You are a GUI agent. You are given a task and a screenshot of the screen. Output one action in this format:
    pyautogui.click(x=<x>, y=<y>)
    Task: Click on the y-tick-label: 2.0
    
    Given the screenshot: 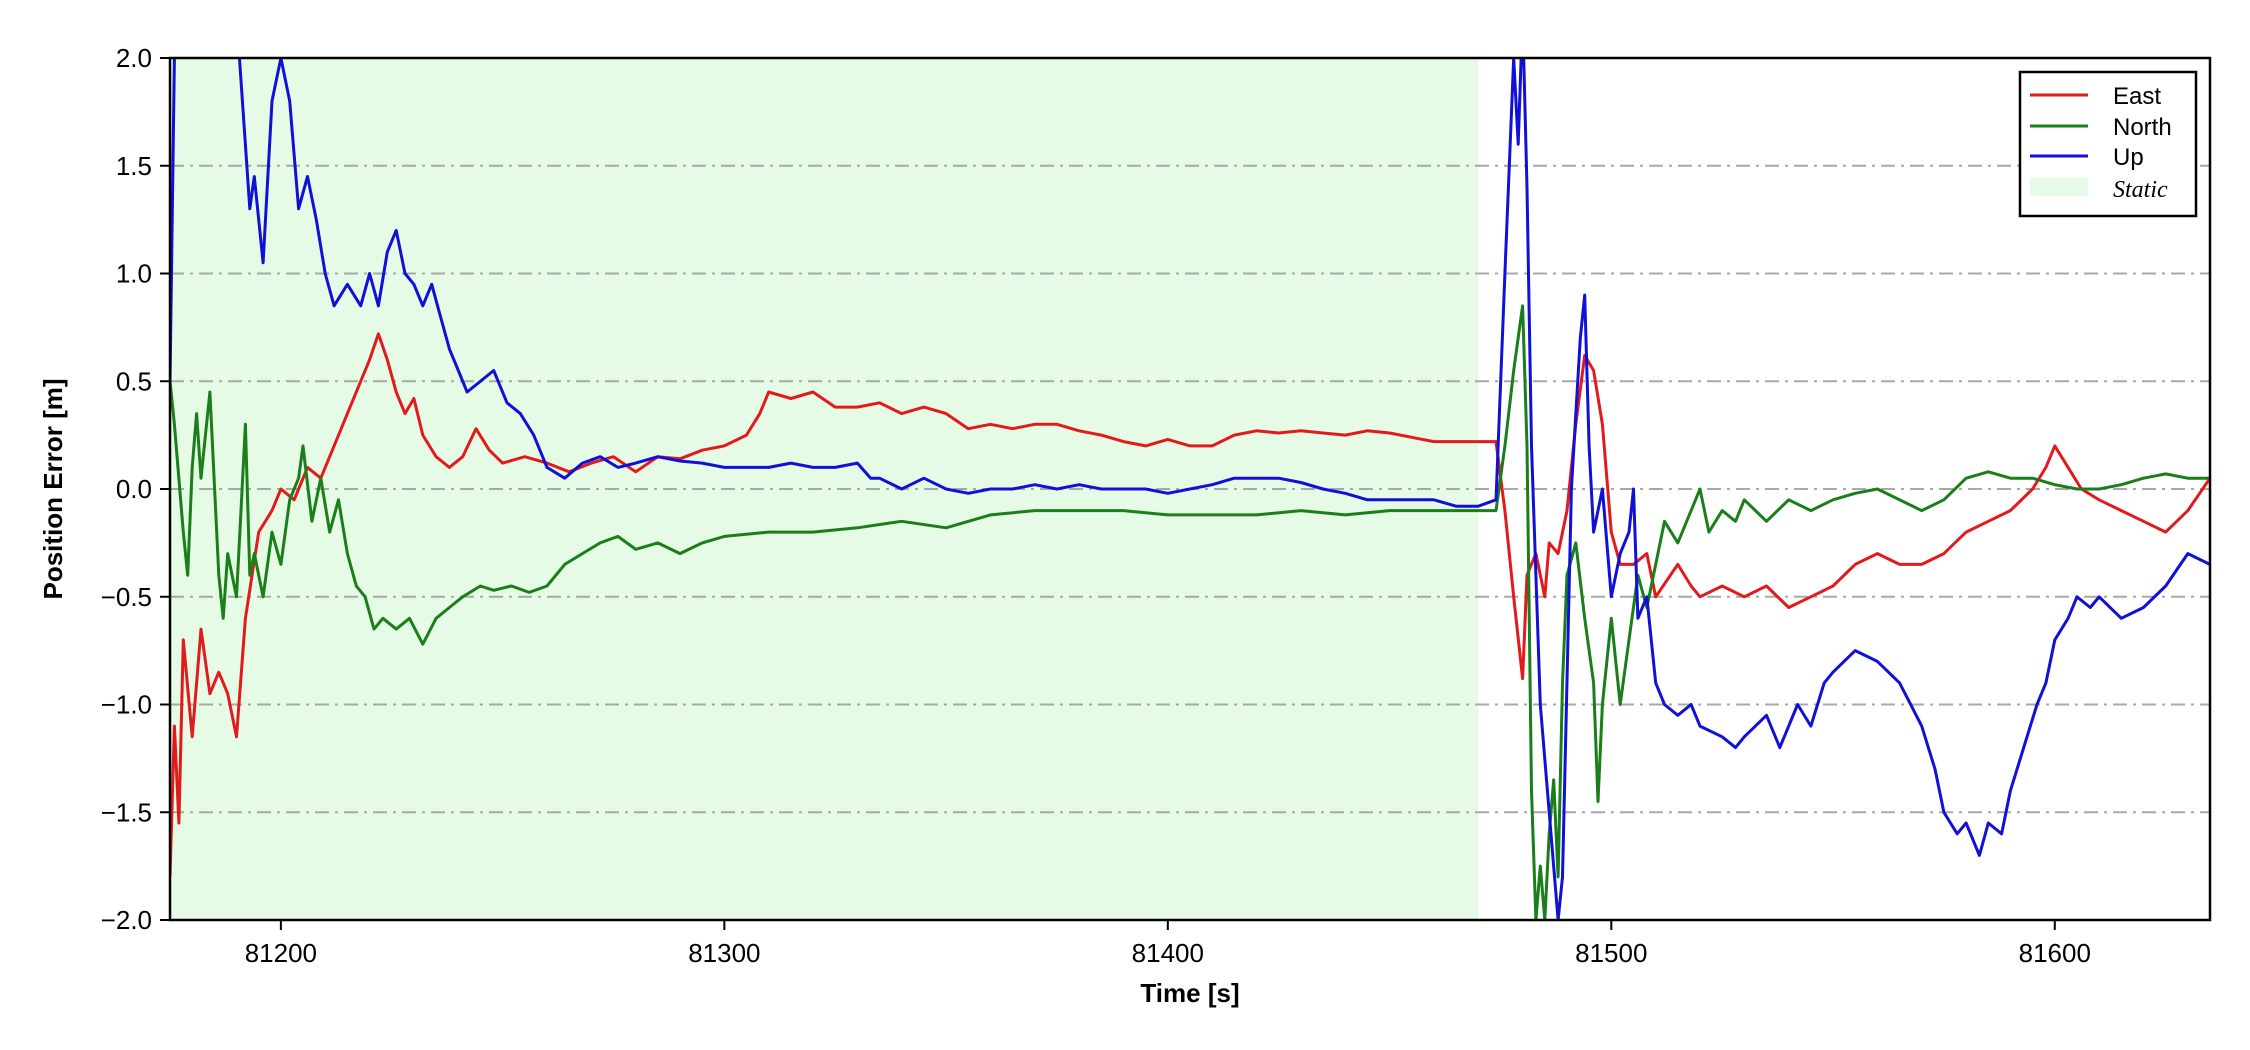 What is the action you would take?
    pyautogui.click(x=134, y=58)
    